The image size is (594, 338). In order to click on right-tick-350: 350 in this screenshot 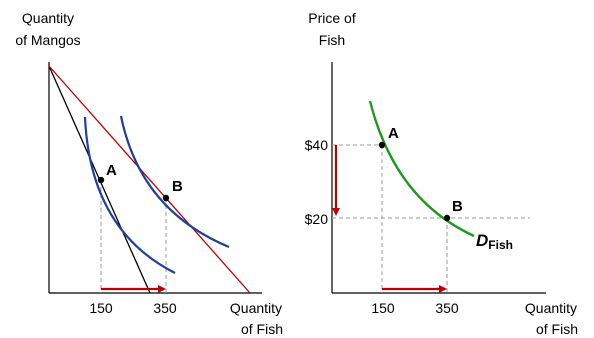, I will do `click(447, 308)`.